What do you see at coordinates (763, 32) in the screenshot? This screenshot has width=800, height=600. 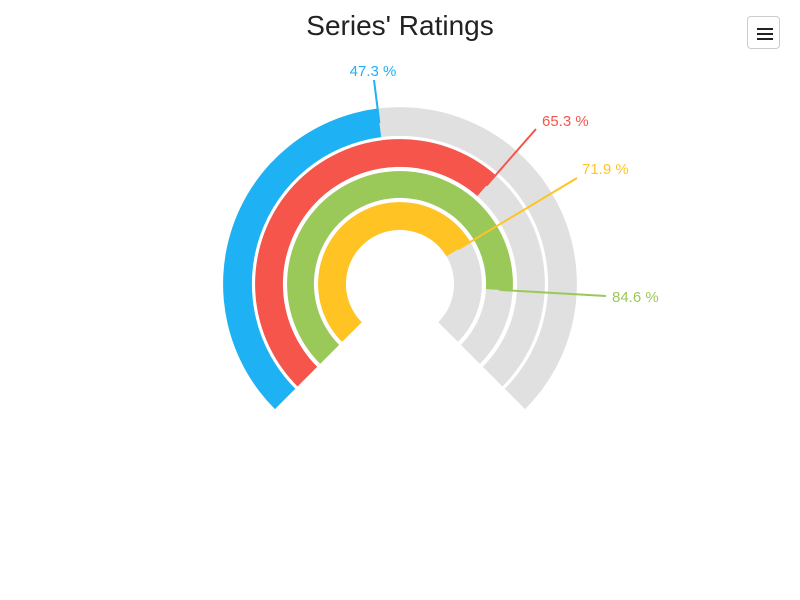 I see `chart-menu-button` at bounding box center [763, 32].